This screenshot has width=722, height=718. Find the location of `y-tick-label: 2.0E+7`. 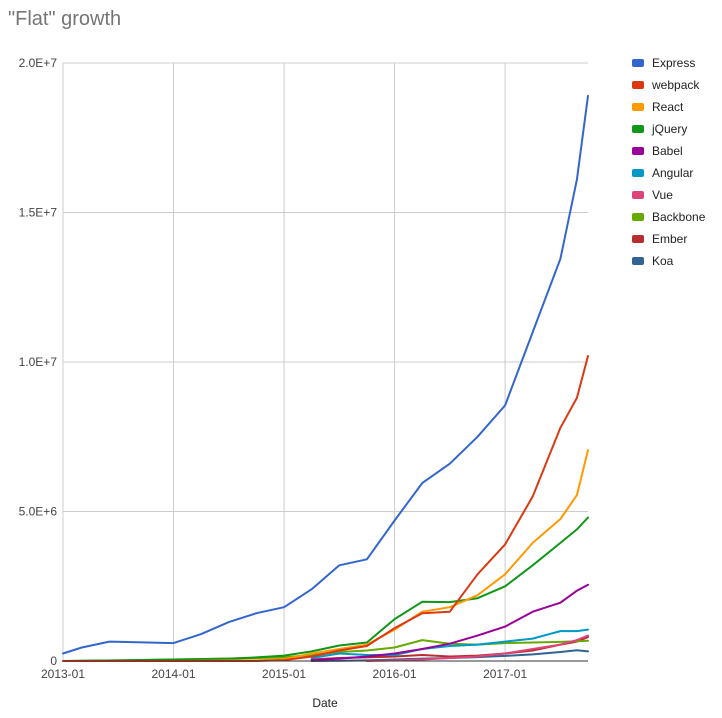

y-tick-label: 2.0E+7 is located at coordinates (38, 63).